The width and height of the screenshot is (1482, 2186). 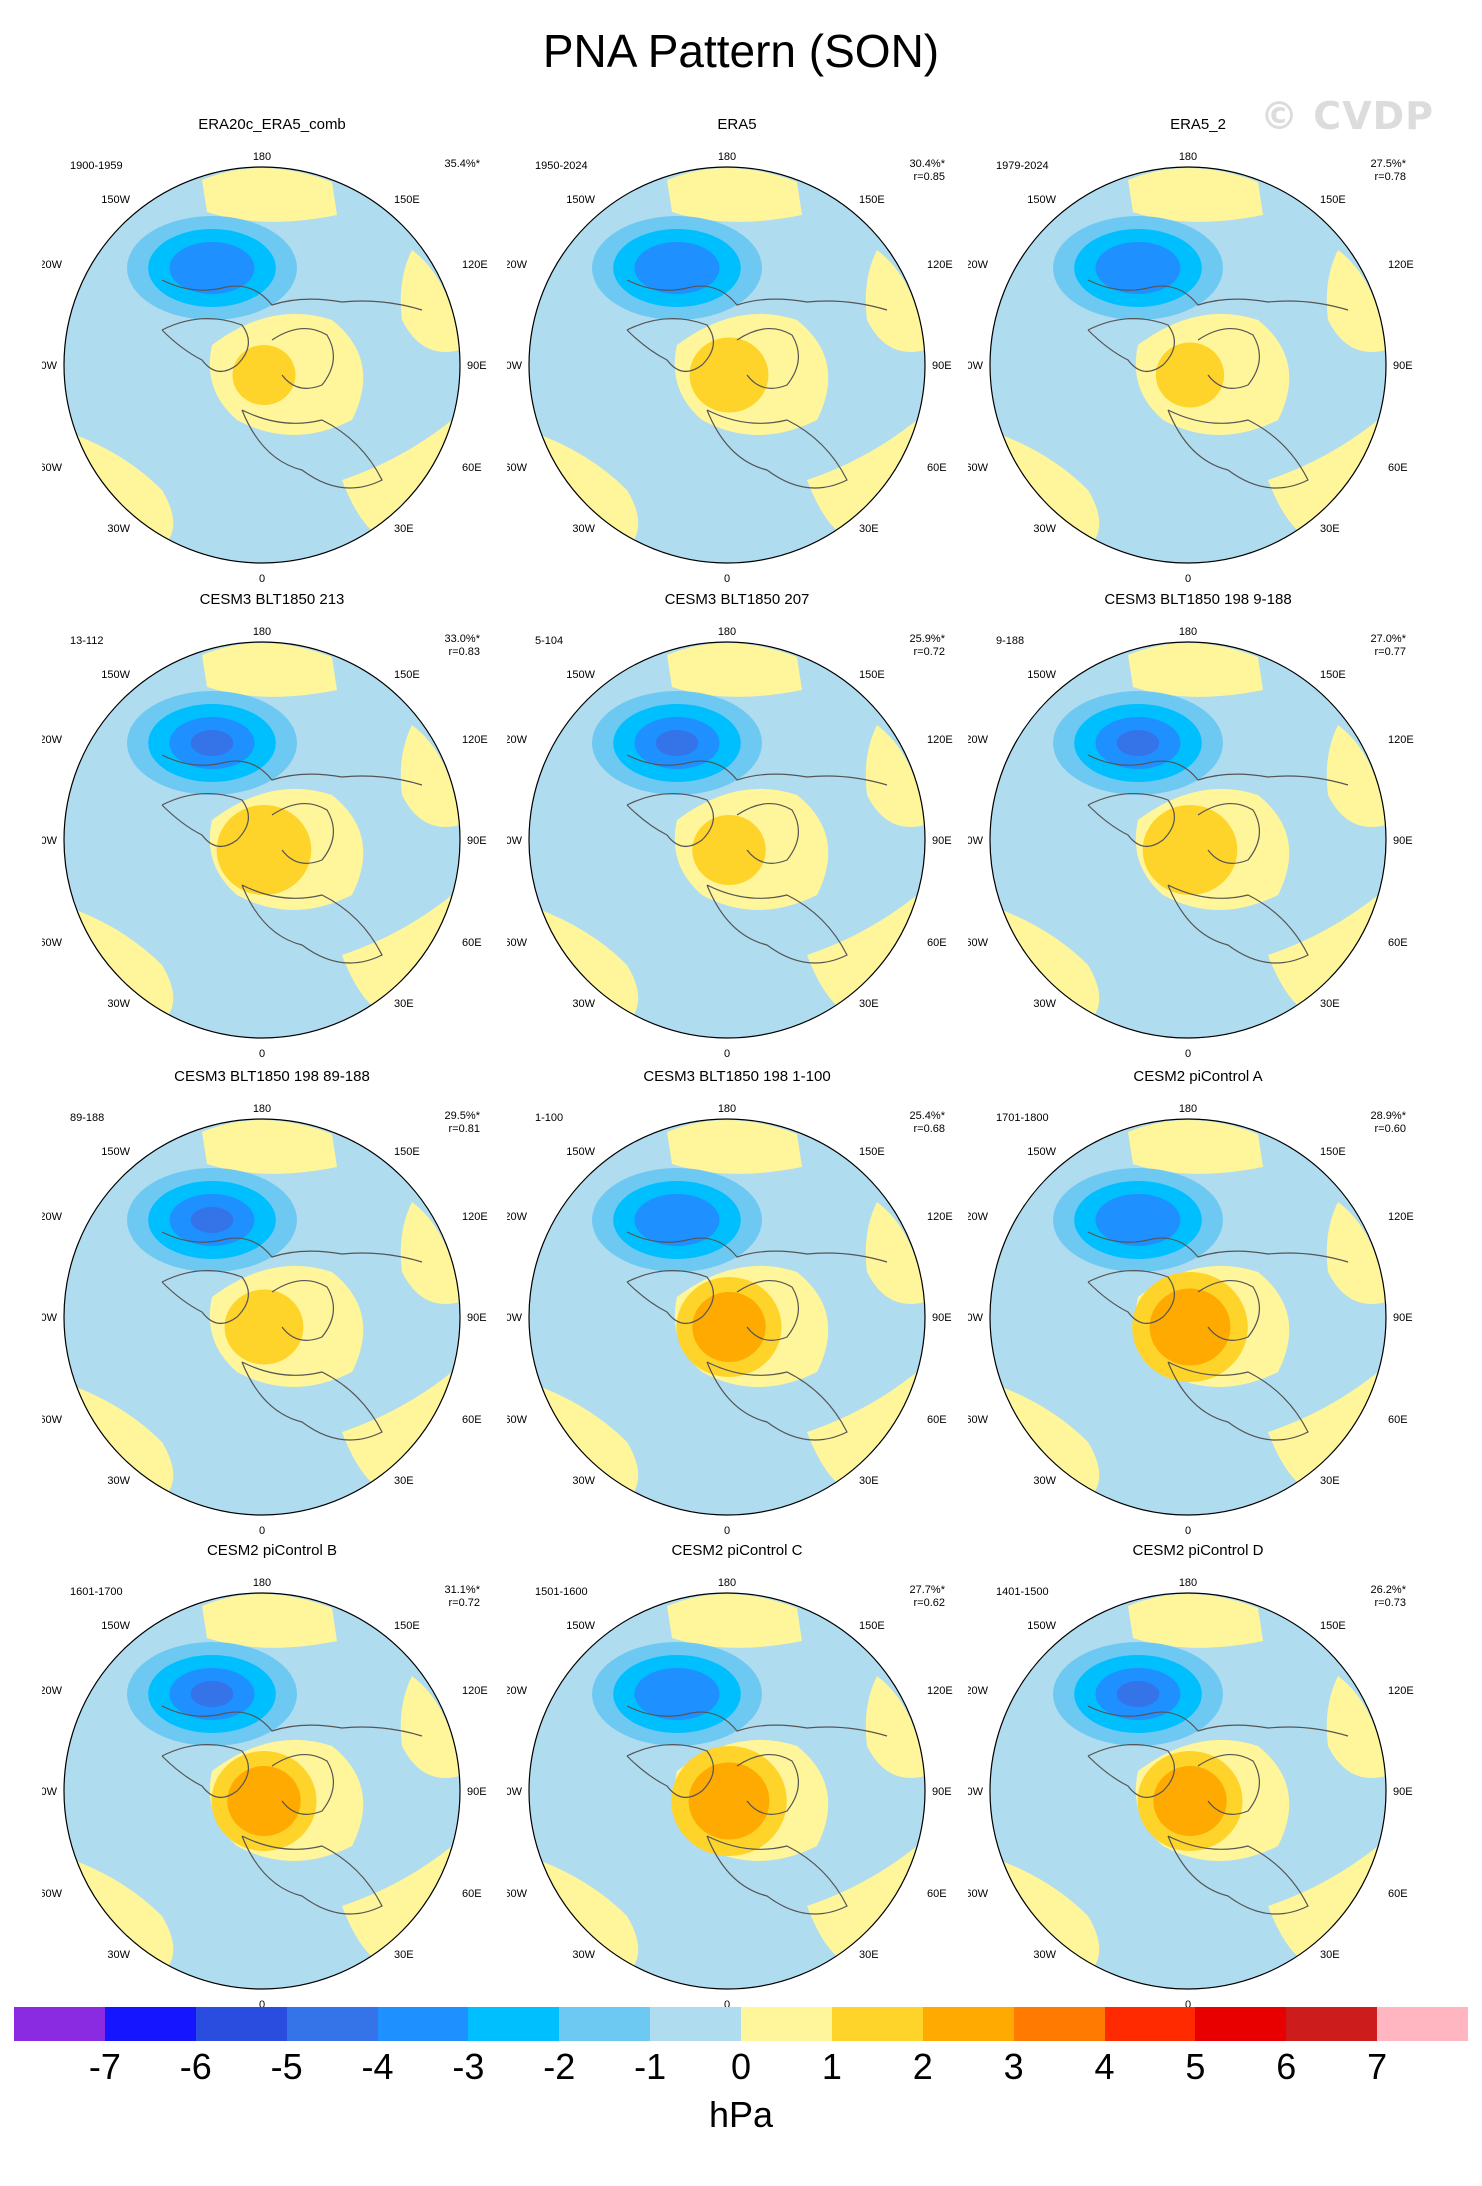 I want to click on colorbar-tick-label: 1, so click(x=831, y=2066).